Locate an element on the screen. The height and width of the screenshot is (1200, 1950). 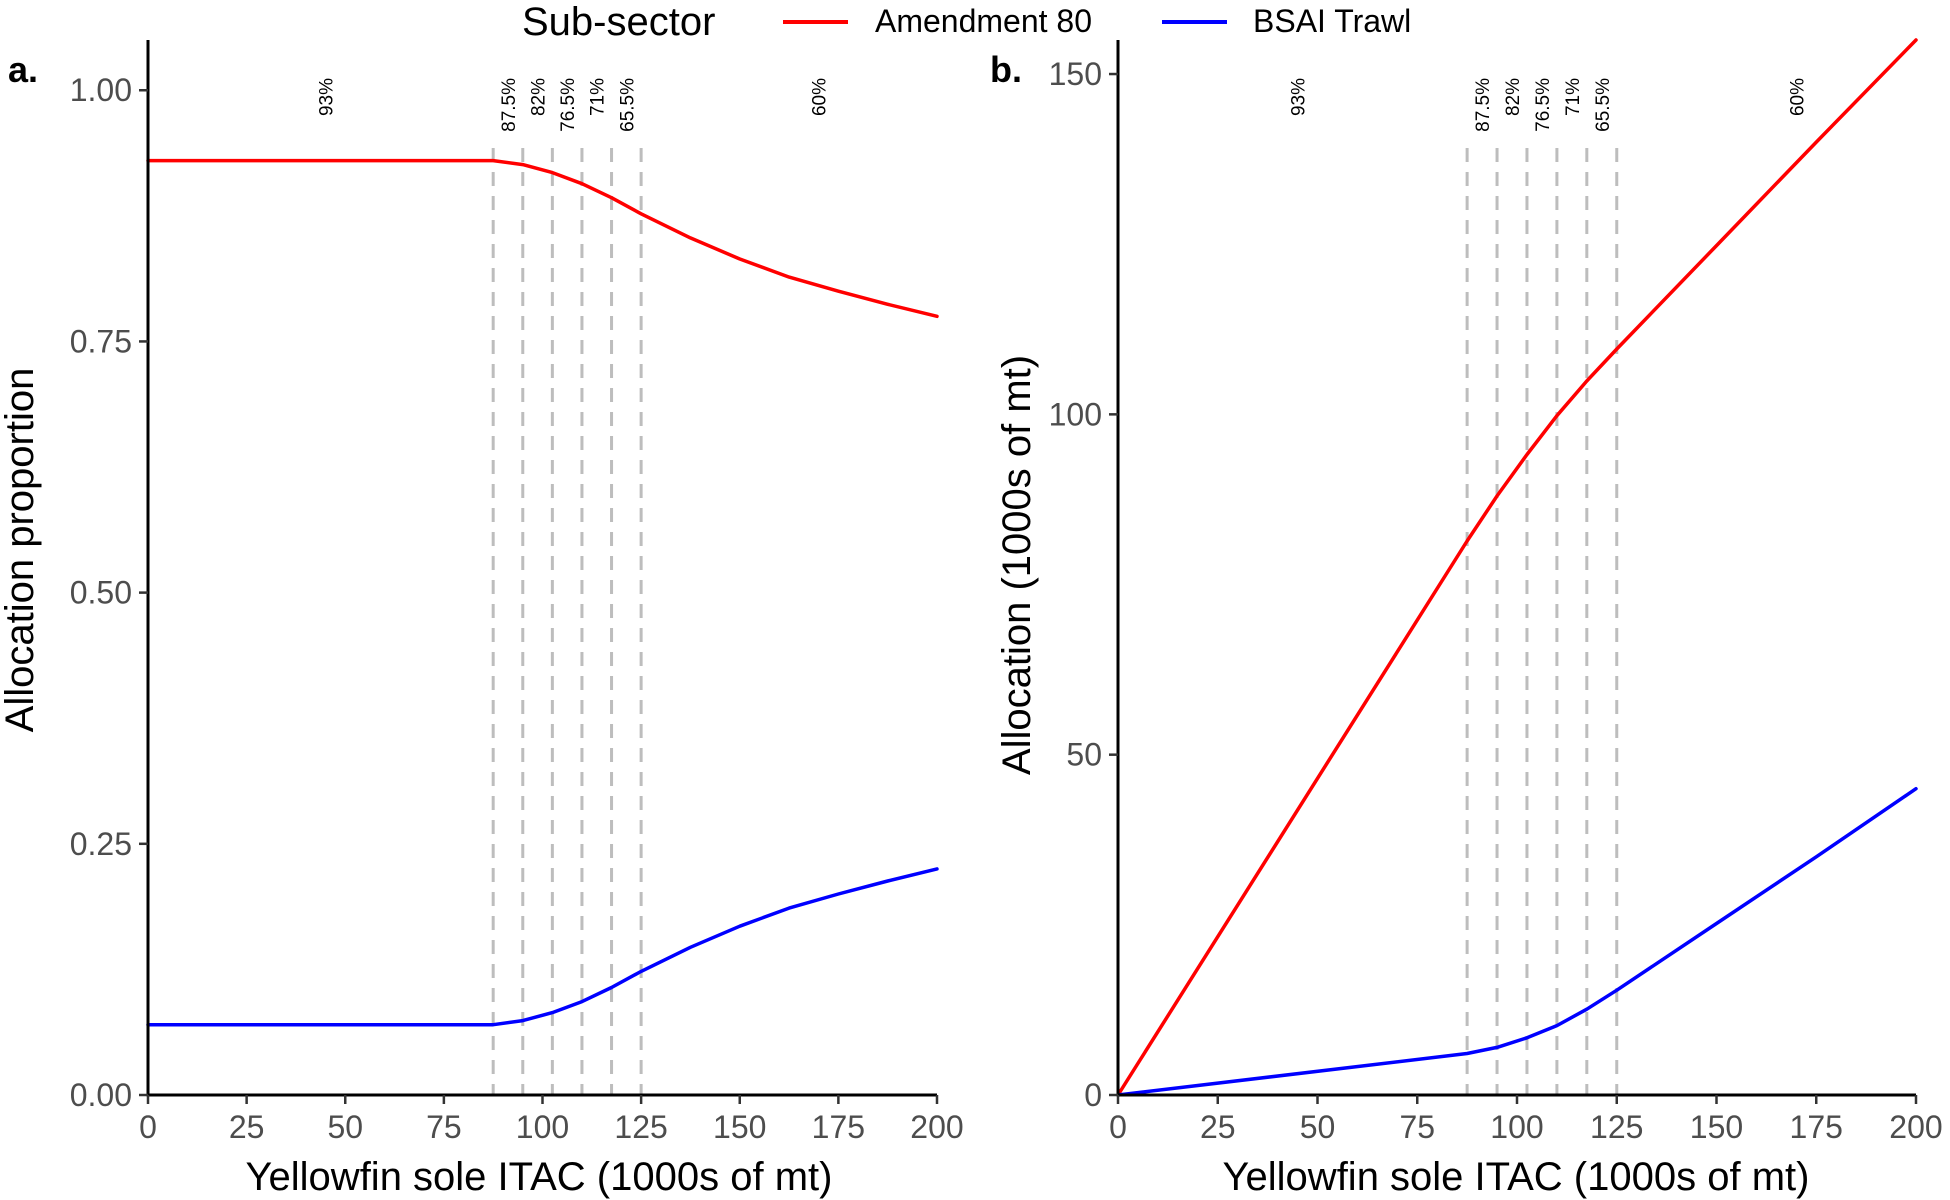
regime-label-b-82: 82% is located at coordinates (1513, 97).